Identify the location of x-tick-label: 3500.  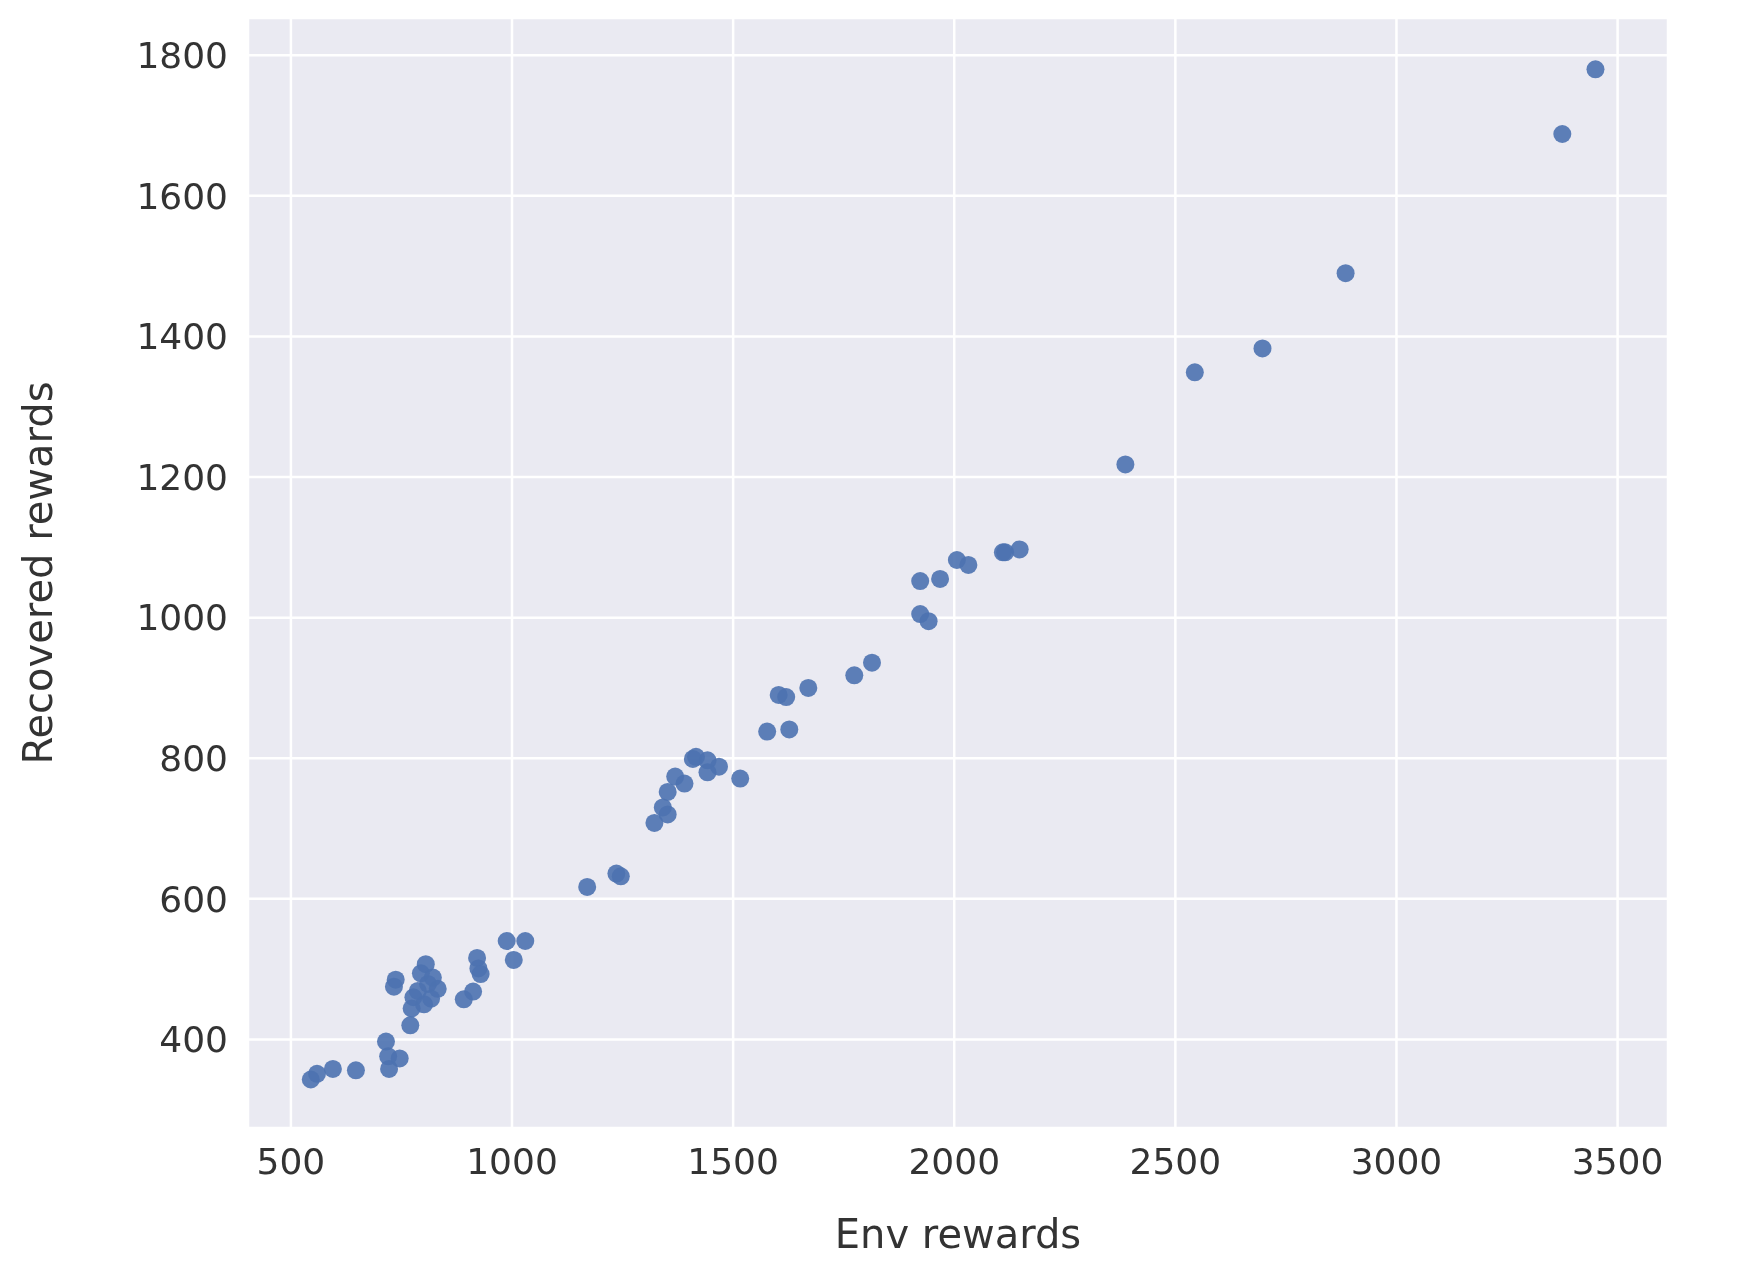
(1617, 1161).